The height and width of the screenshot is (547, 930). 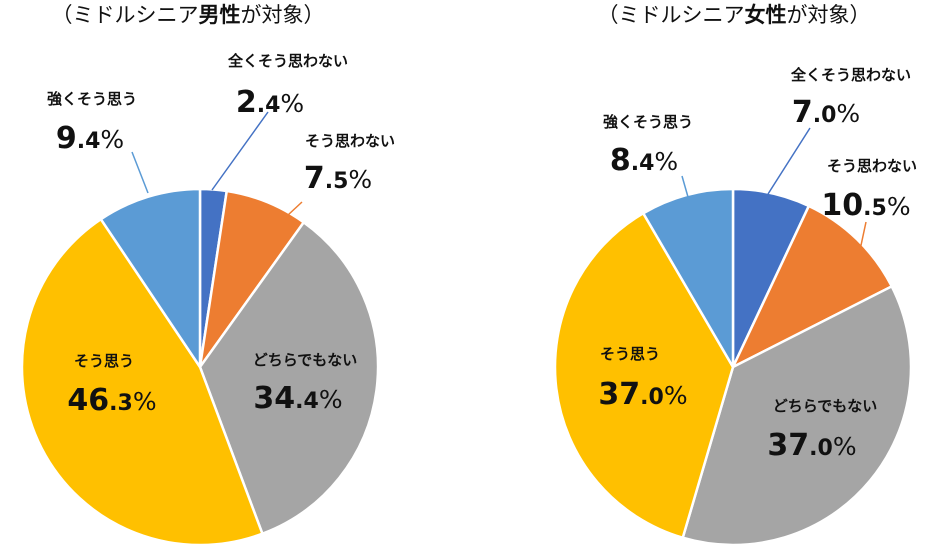 I want to click on slice-value: 46.3%, so click(x=111, y=400).